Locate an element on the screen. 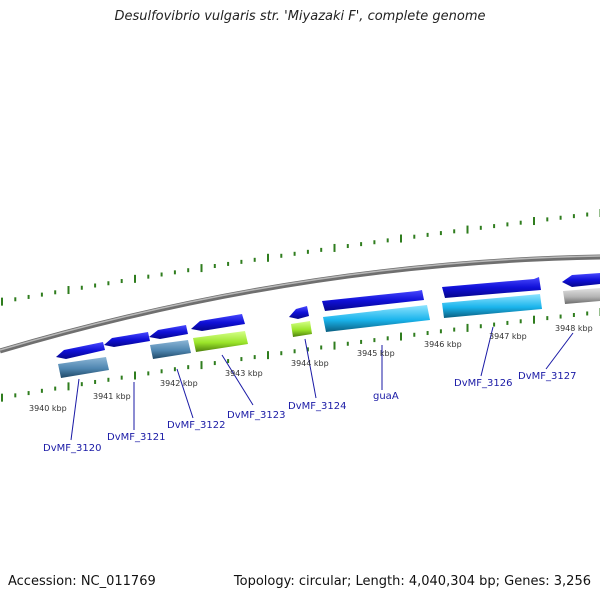 Image resolution: width=600 pixels, height=600 pixels. gene-guaA is located at coordinates (376, 311).